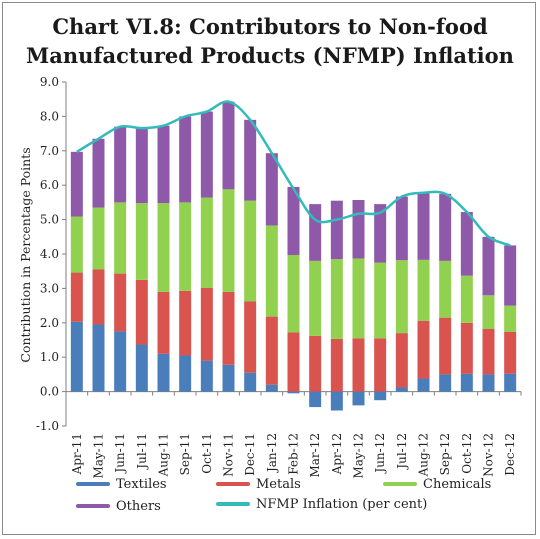  What do you see at coordinates (49, 357) in the screenshot?
I see `y-tick-label: 1.0` at bounding box center [49, 357].